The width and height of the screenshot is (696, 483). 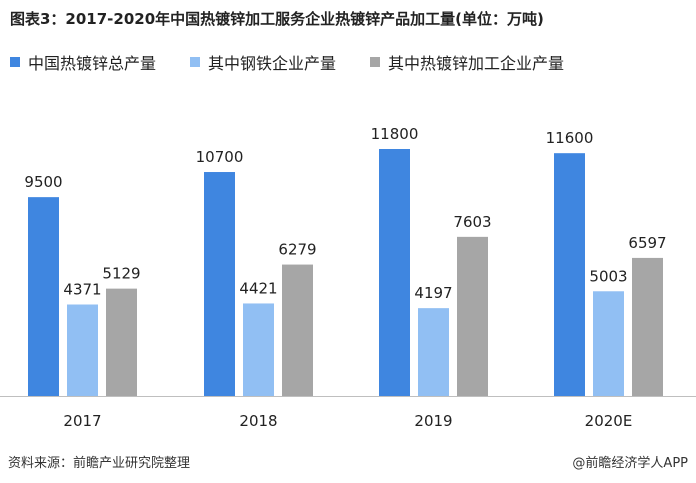 What do you see at coordinates (375, 62) in the screenshot?
I see `legend-swatch-processing` at bounding box center [375, 62].